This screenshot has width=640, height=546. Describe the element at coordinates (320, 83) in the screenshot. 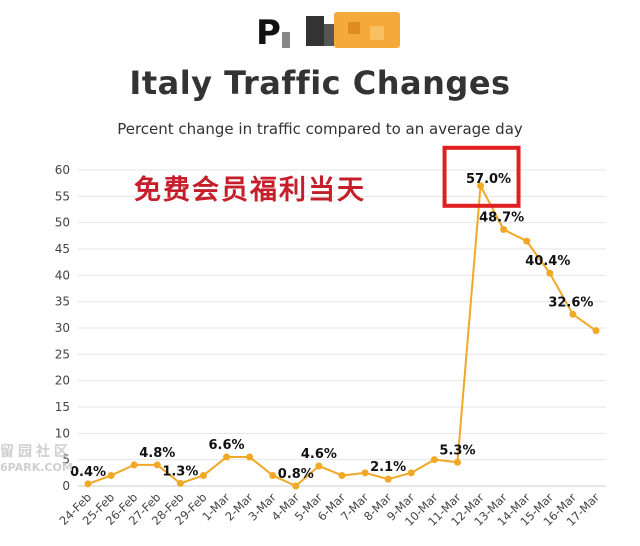

I see `chart-title: Italy Traffic Changes` at that location.